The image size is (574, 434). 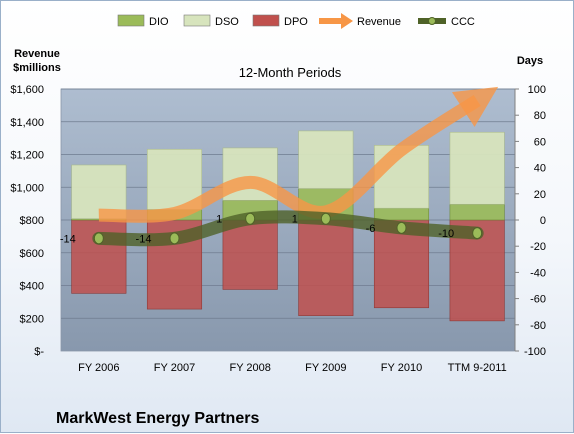 What do you see at coordinates (157, 418) in the screenshot?
I see `company-name: MarkWest Energy Partners` at bounding box center [157, 418].